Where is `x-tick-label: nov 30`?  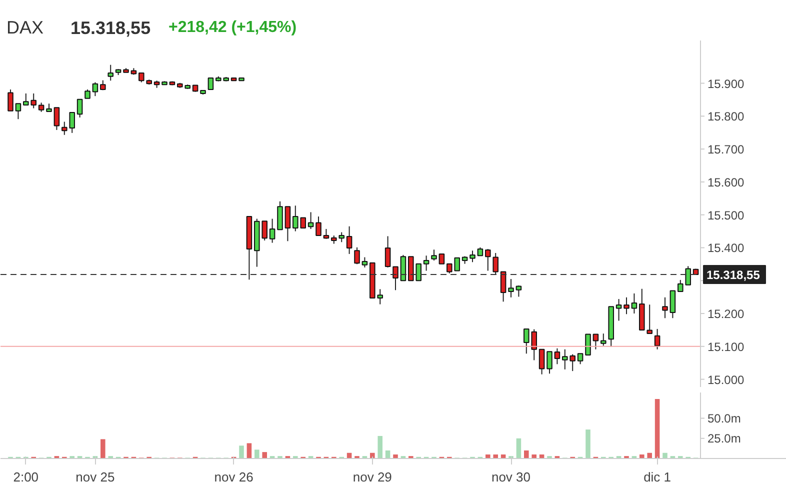
x-tick-label: nov 30 is located at coordinates (511, 477).